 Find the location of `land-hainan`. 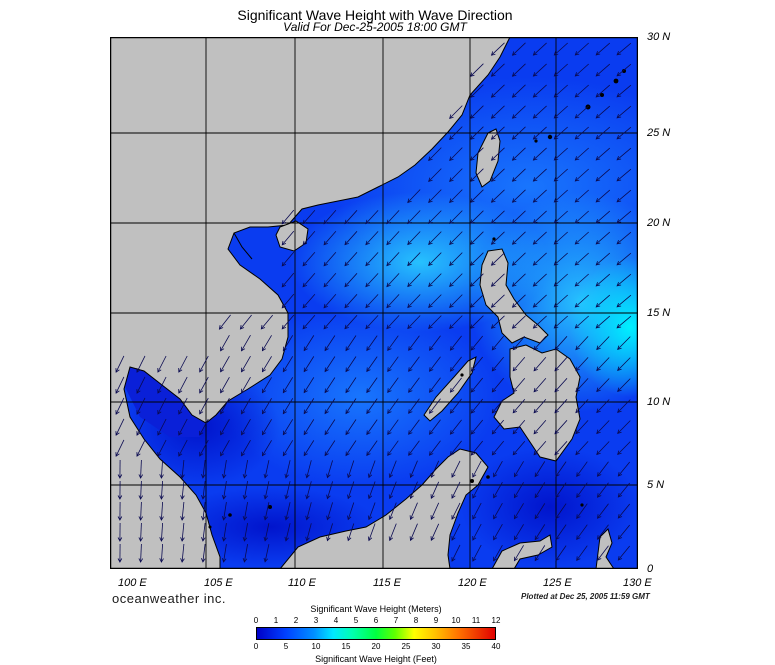

land-hainan is located at coordinates (292, 236).